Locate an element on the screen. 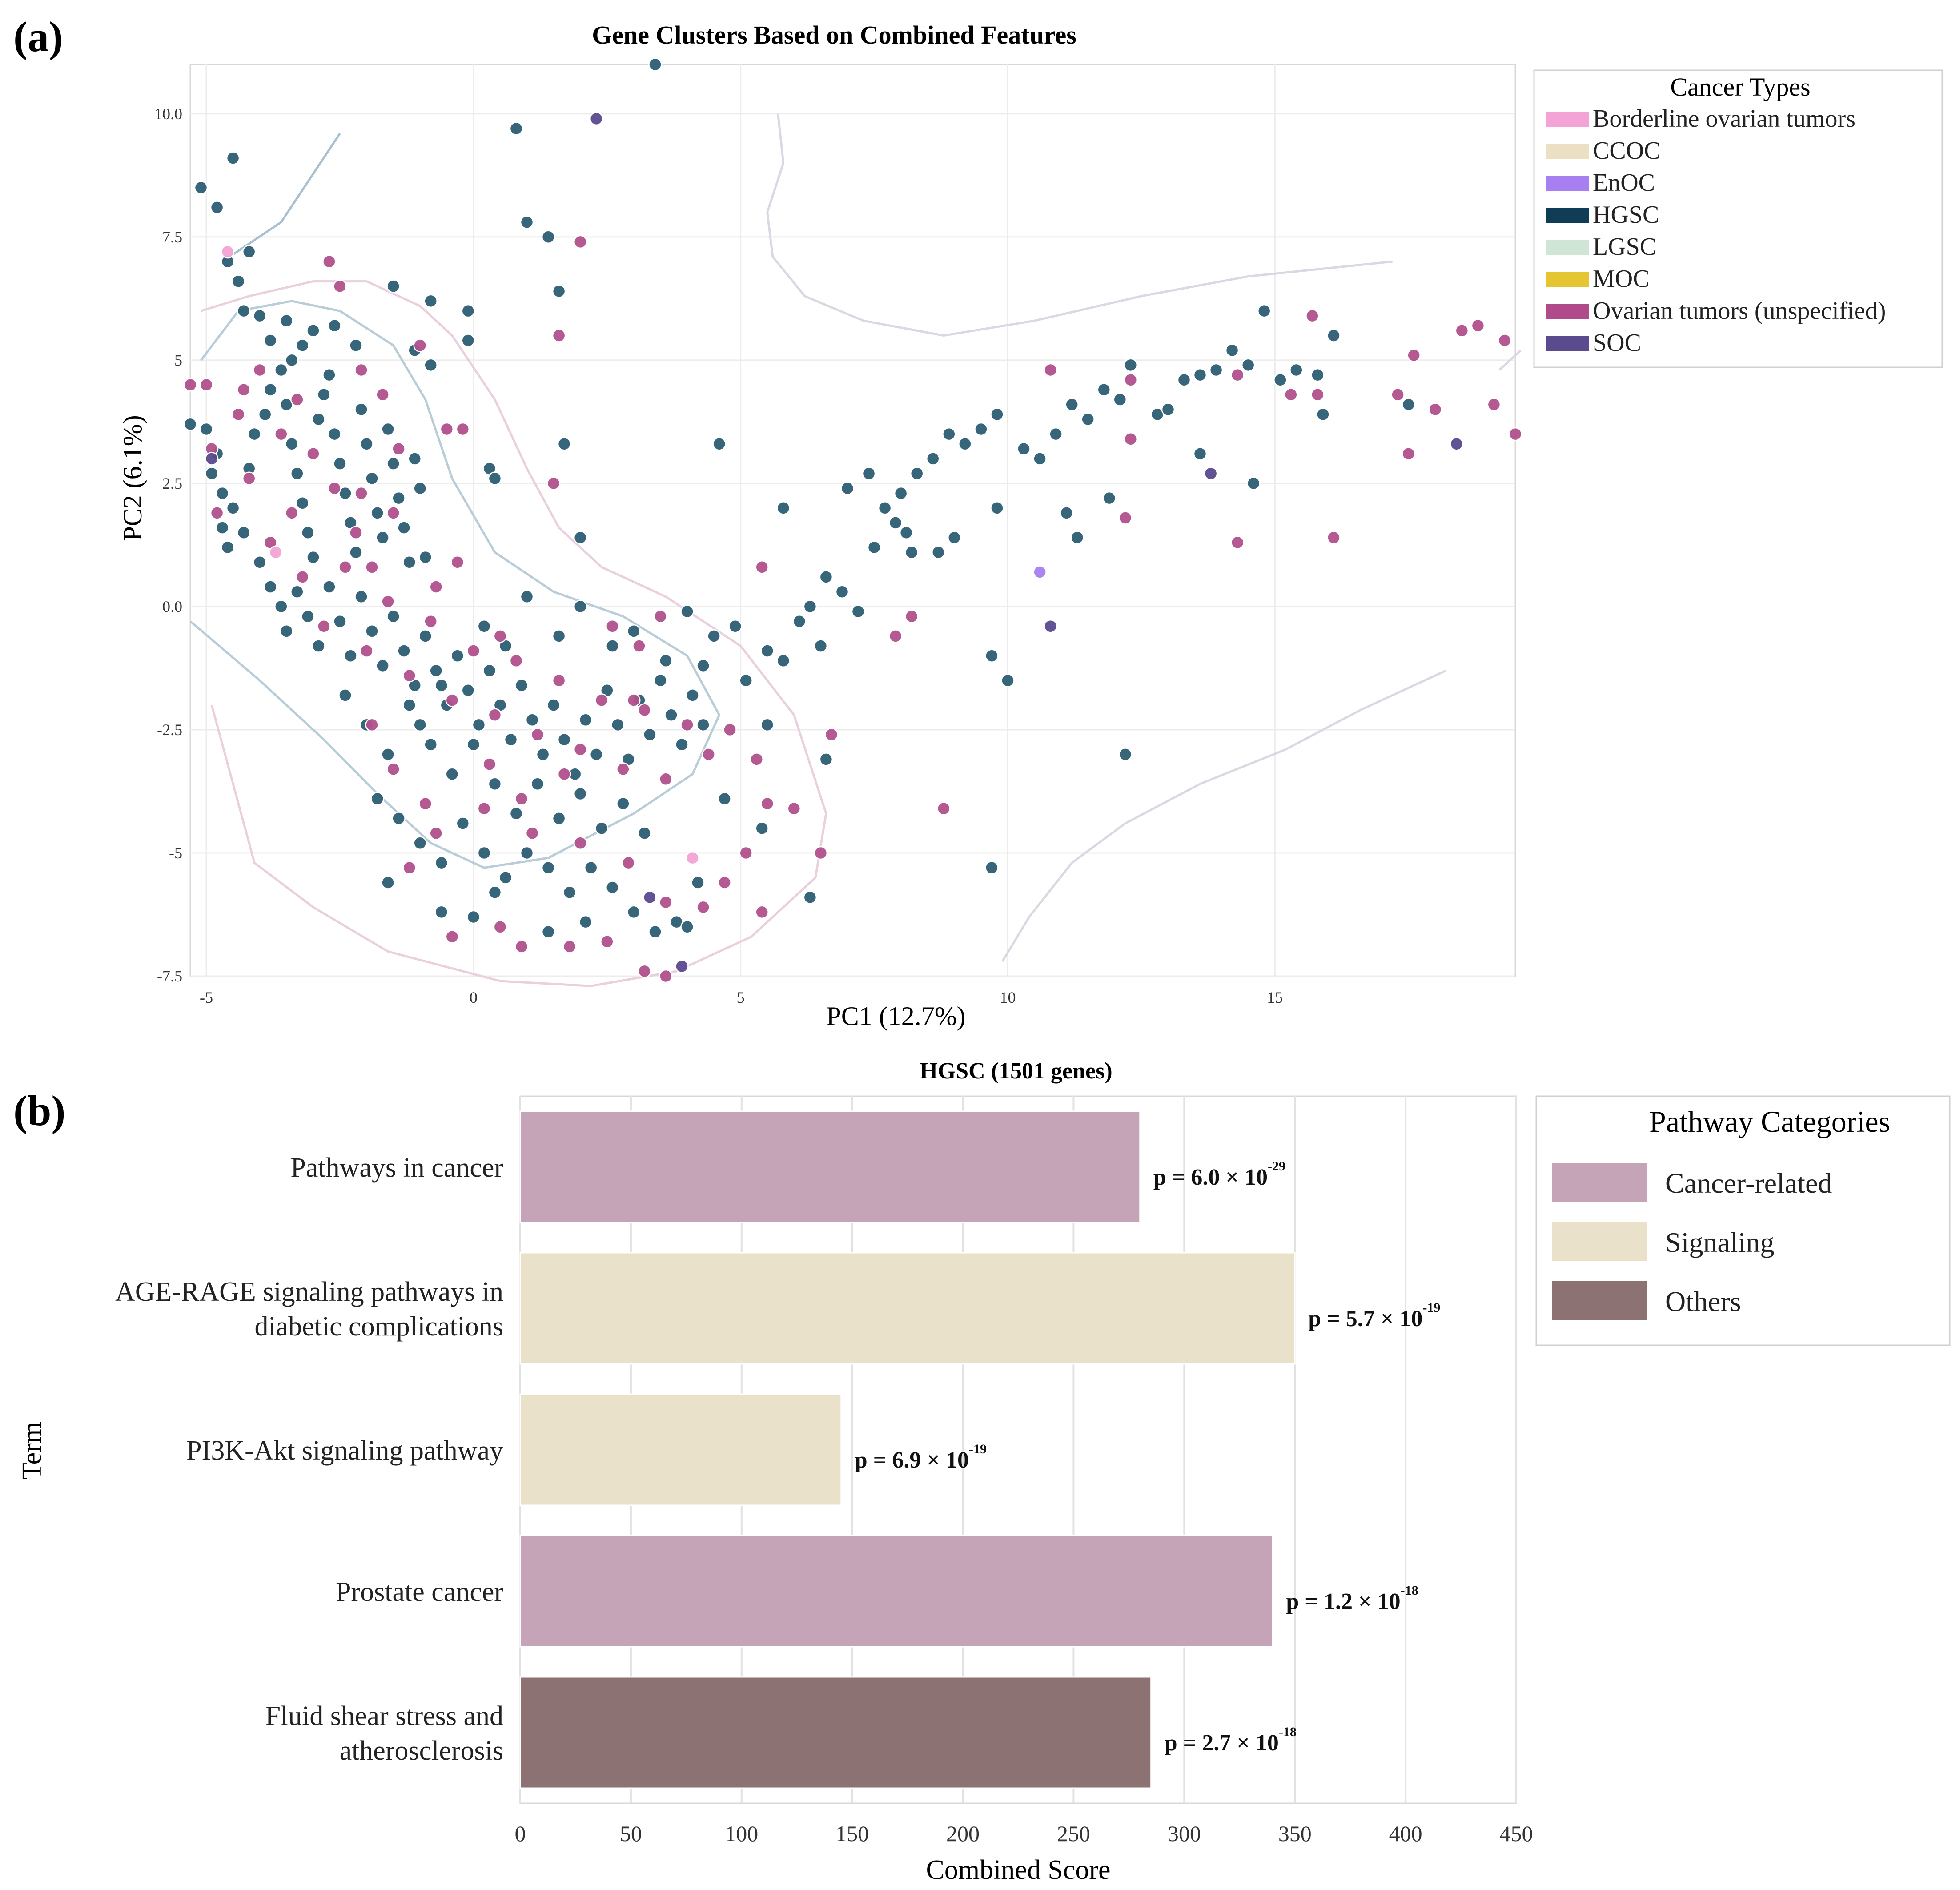 The width and height of the screenshot is (1960, 1890). legend-label: Borderline ovarian tumors is located at coordinates (1724, 119).